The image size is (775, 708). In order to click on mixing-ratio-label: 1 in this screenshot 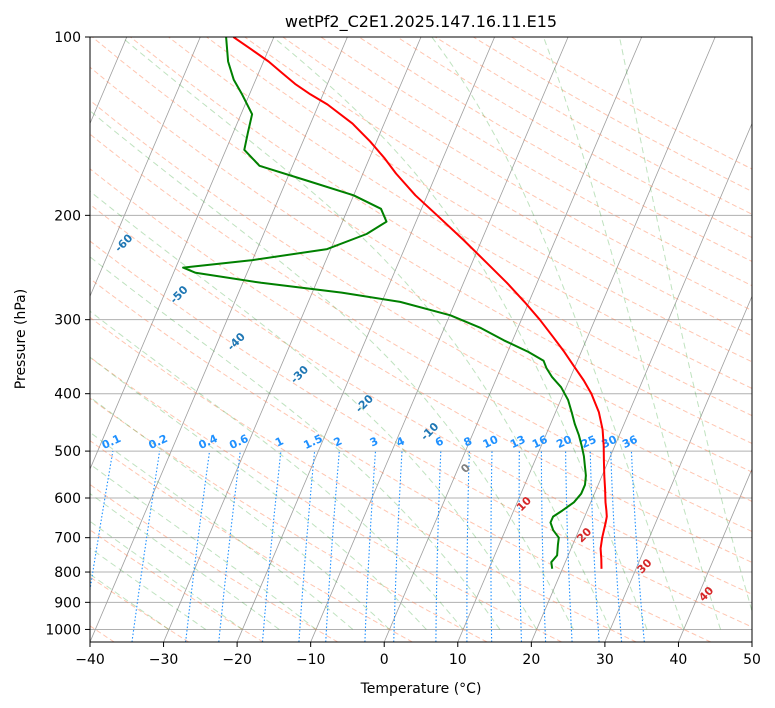, I will do `click(279, 441)`.